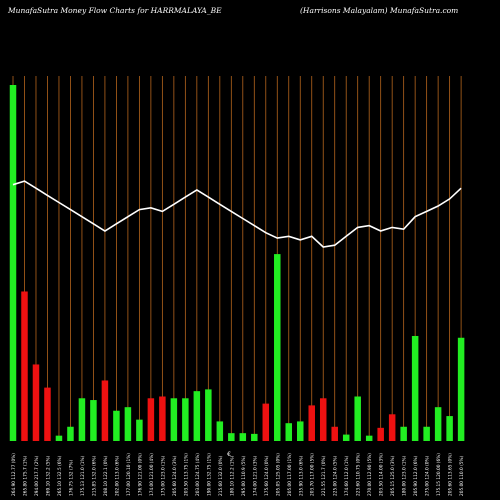  What do you see at coordinates (221, 475) in the screenshot?
I see `x-tick-label: 215.60 132.0 (0%)` at bounding box center [221, 475].